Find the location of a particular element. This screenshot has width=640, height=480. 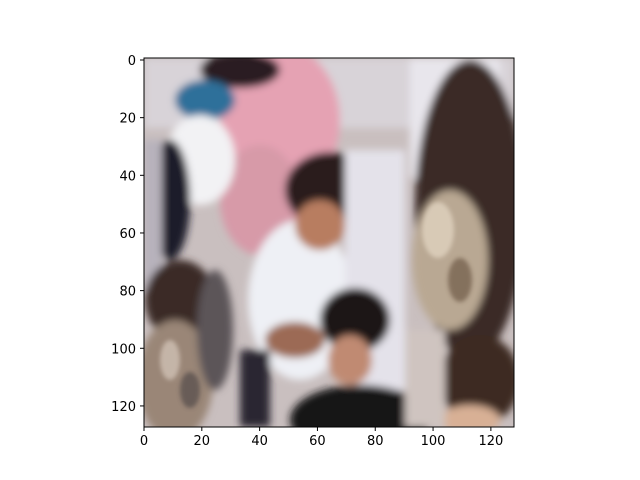

x-axis: 0 20 40 60 80 100 120 is located at coordinates (321, 438).